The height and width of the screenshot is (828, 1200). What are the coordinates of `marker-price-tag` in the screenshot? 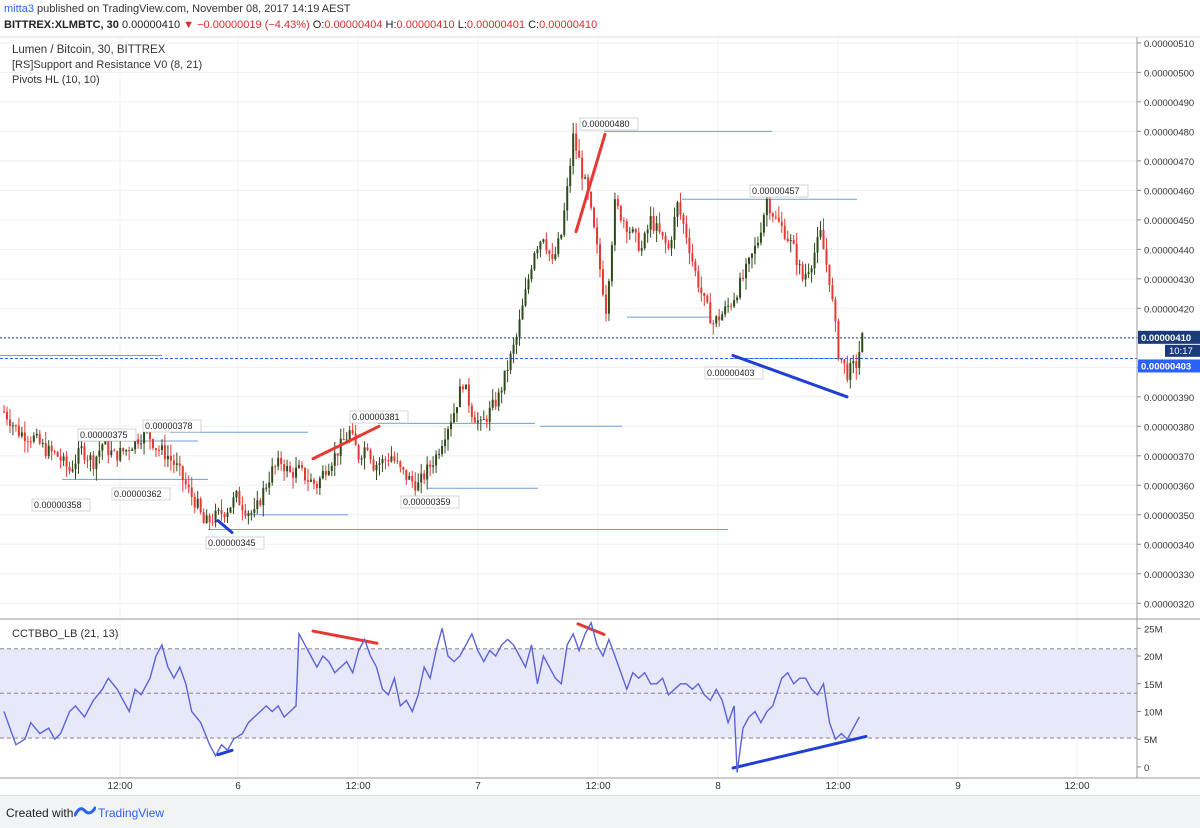 It's located at (1169, 366).